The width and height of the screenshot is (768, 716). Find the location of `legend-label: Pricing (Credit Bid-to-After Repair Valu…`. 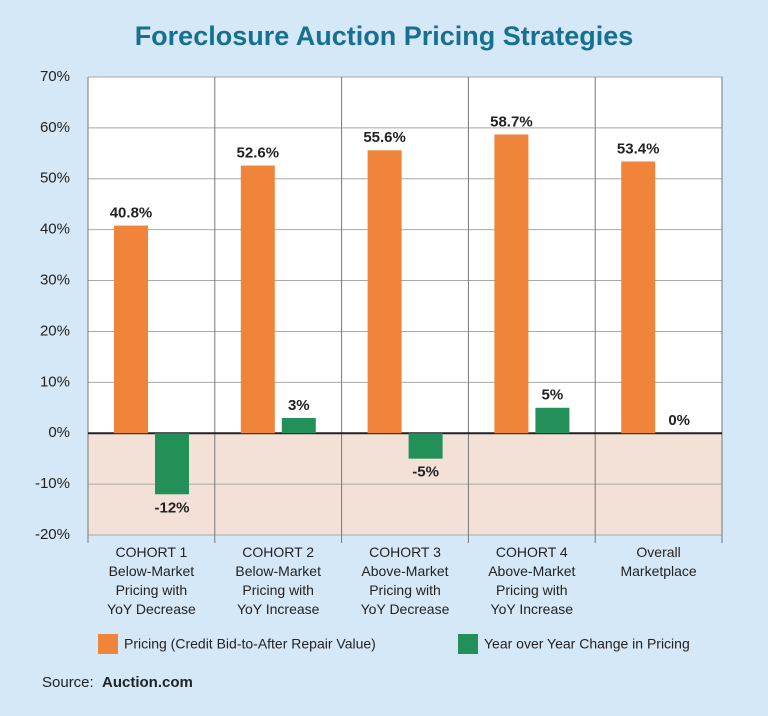

legend-label: Pricing (Credit Bid-to-After Repair Valu… is located at coordinates (250, 644).